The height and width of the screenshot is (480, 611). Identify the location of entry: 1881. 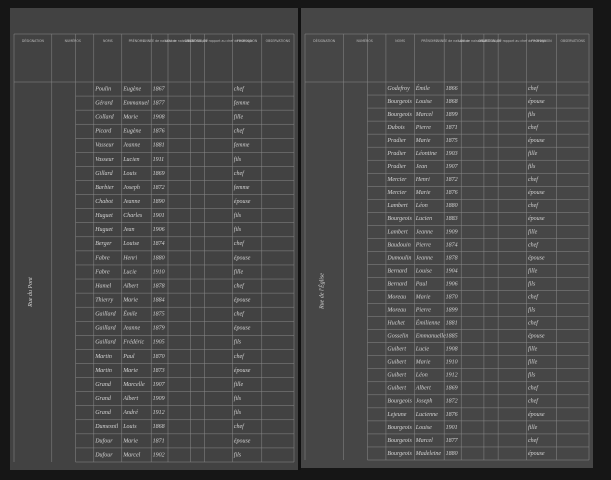
(159, 146).